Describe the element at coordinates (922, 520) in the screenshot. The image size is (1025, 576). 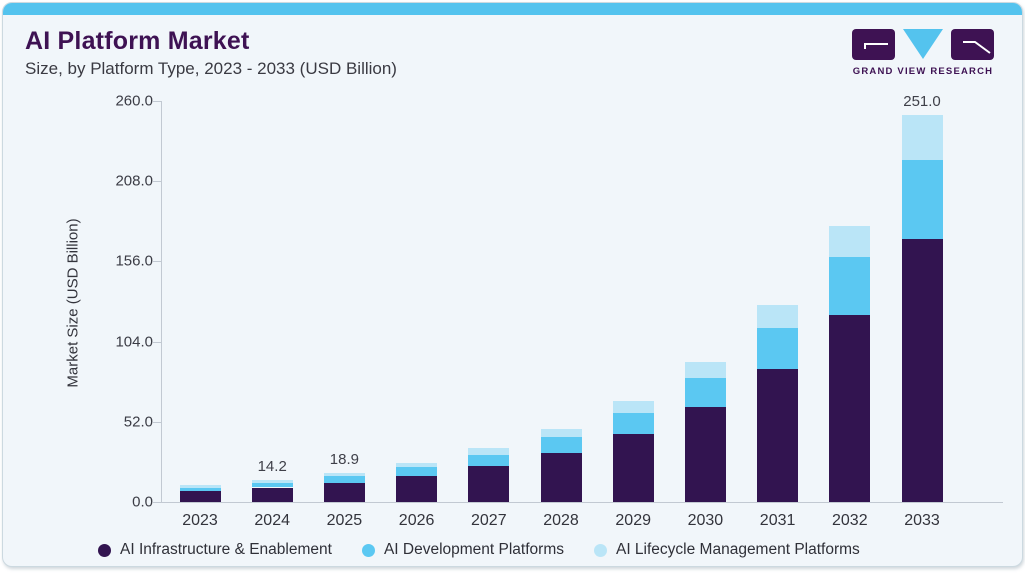
I see `x-tick-label: 2033` at that location.